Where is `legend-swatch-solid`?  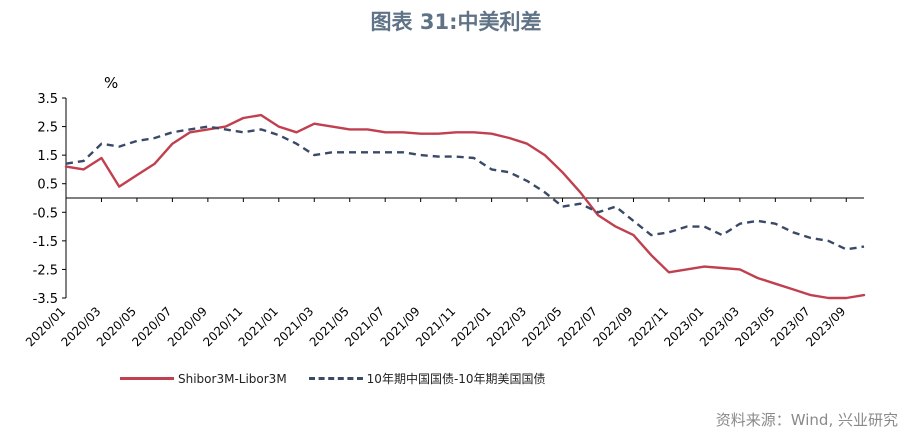 legend-swatch-solid is located at coordinates (147, 378).